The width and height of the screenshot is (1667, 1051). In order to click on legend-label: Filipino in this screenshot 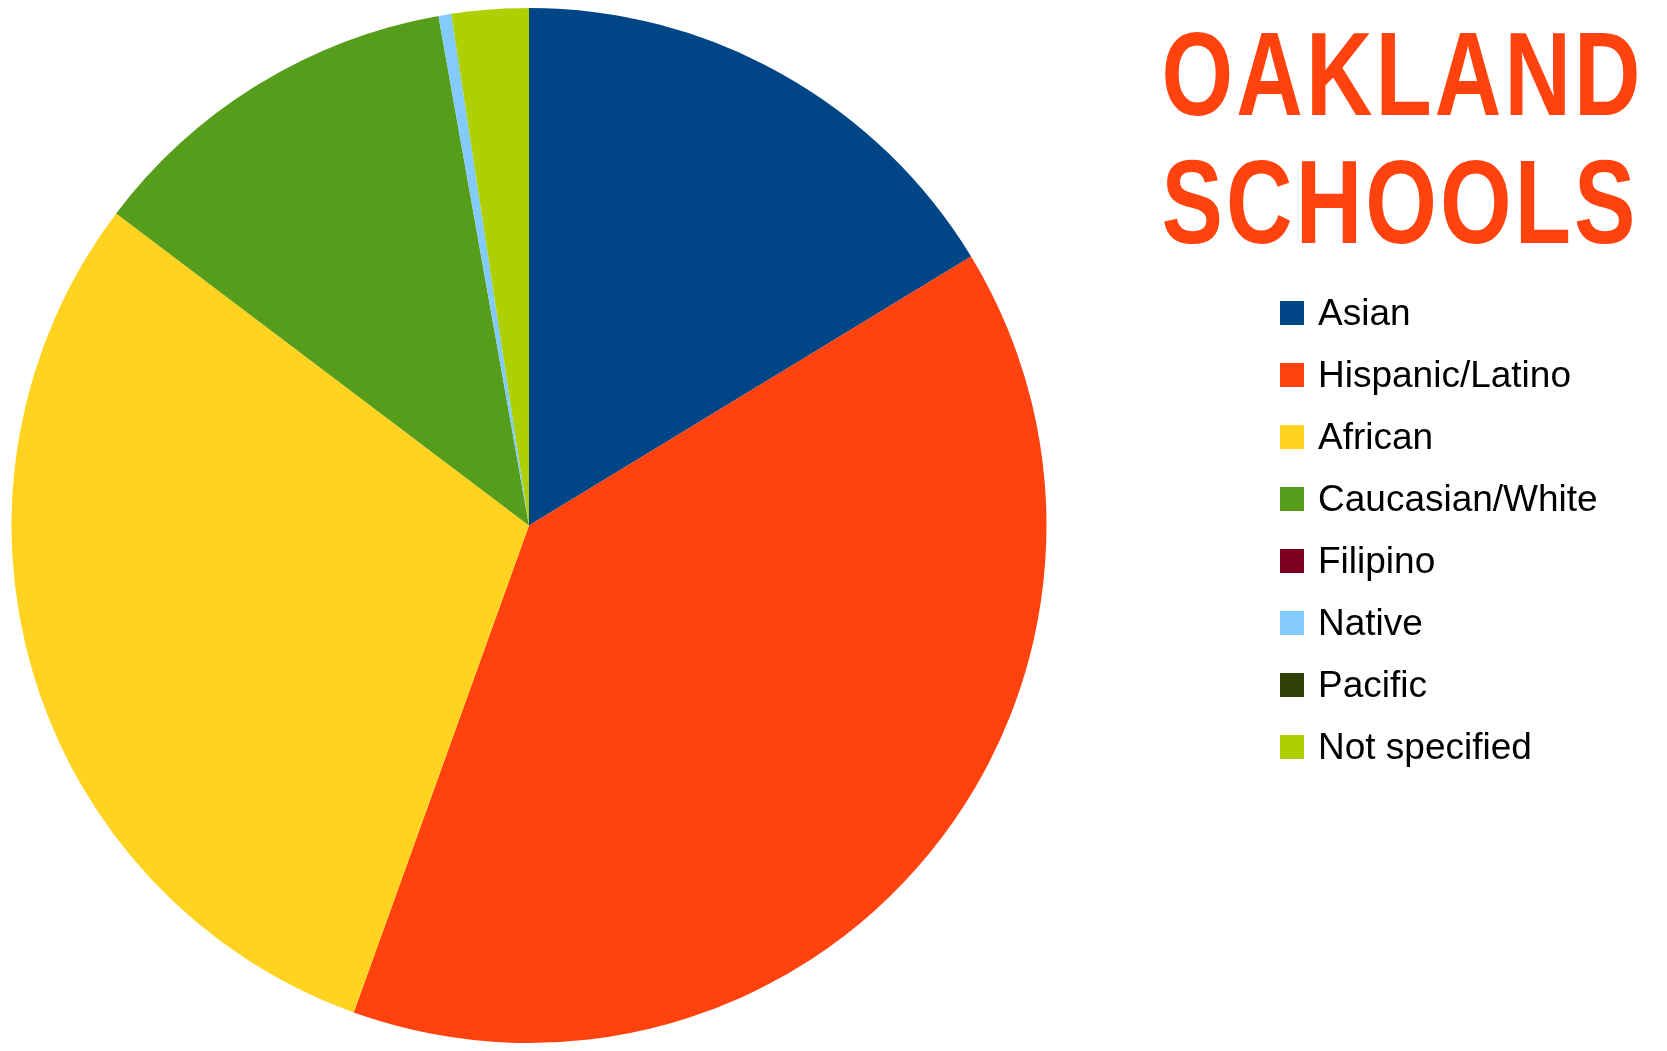, I will do `click(1377, 561)`.